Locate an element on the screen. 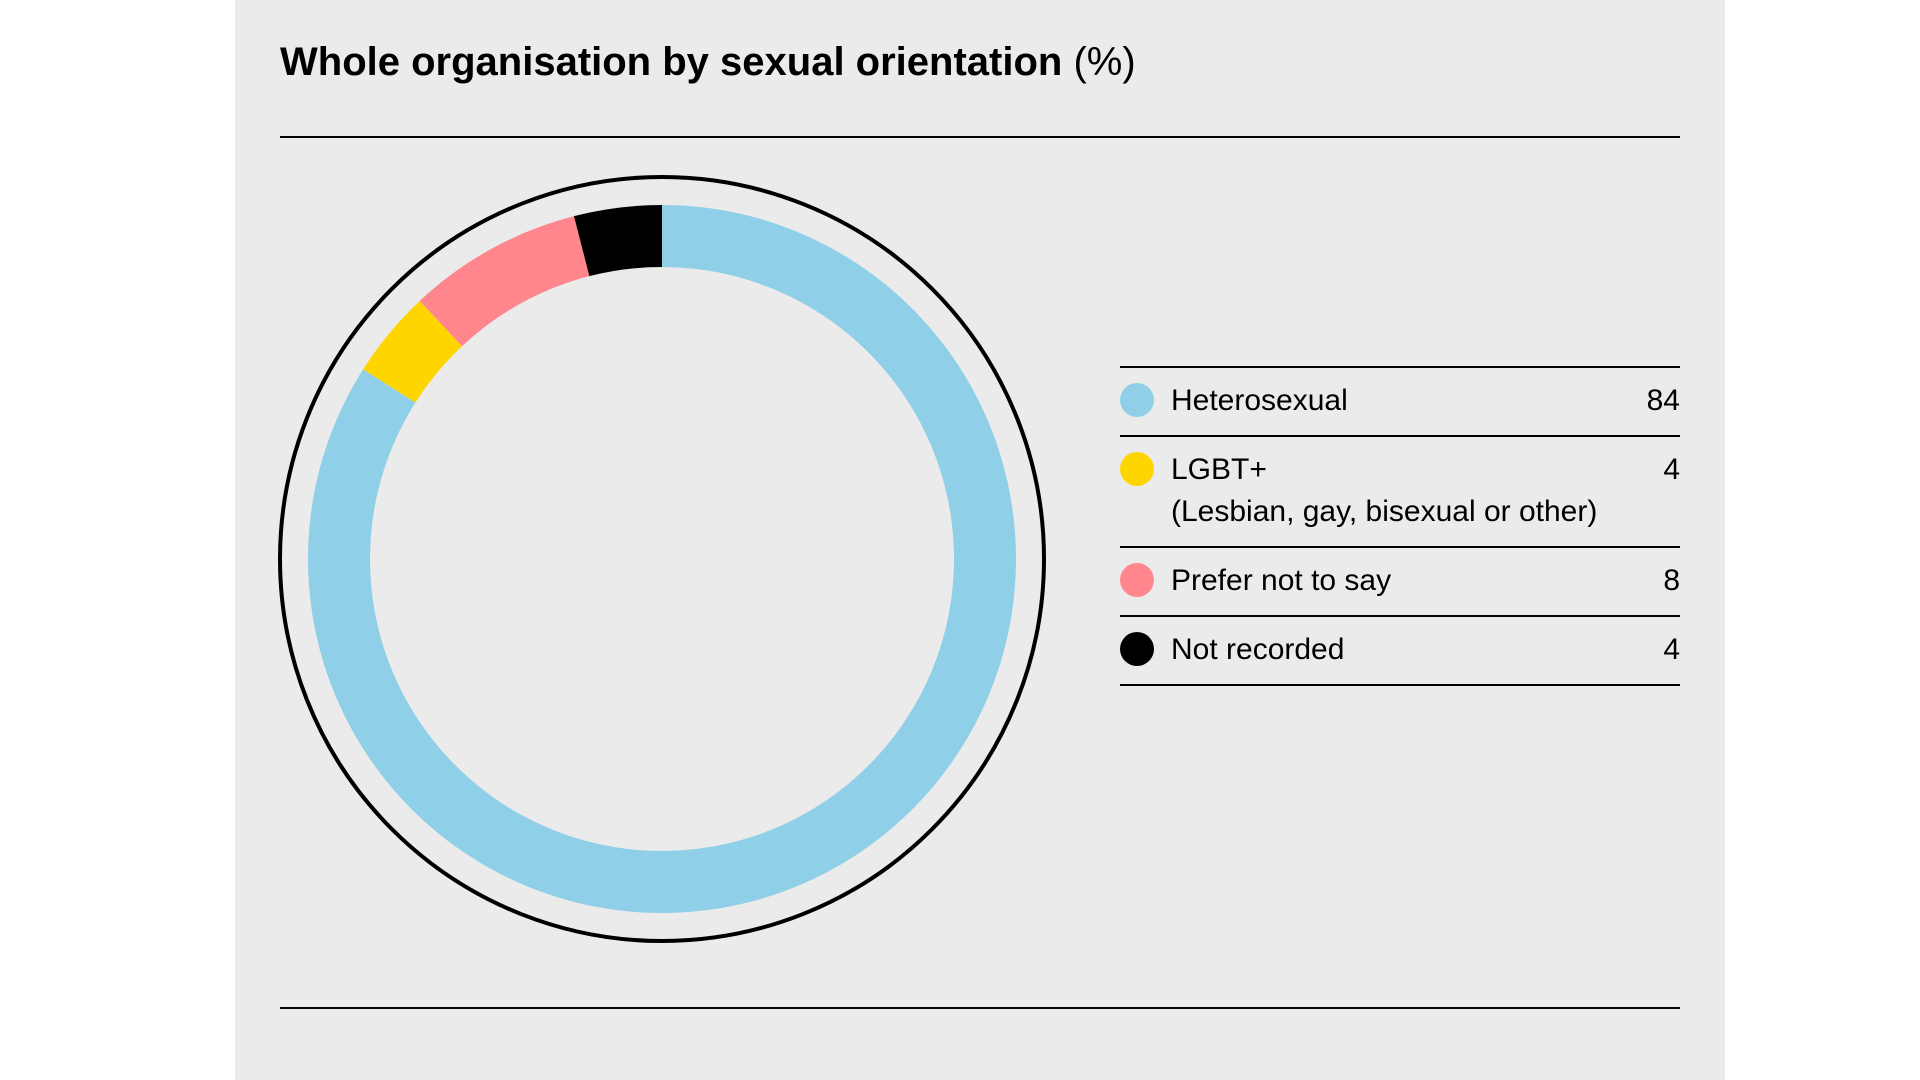  donut-slice-not-recorded is located at coordinates (617, 241).